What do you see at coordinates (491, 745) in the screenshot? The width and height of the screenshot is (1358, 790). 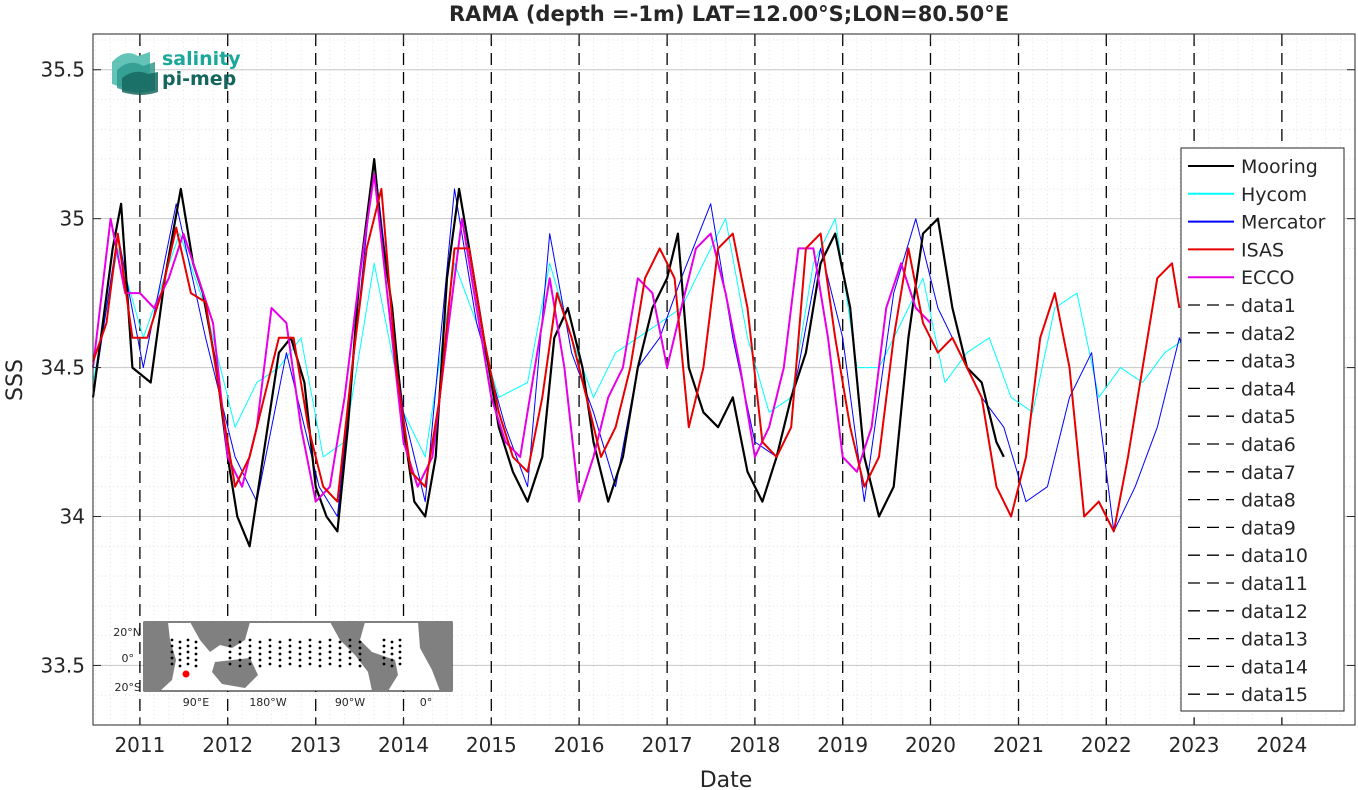 I see `x-tick-label: 2015` at bounding box center [491, 745].